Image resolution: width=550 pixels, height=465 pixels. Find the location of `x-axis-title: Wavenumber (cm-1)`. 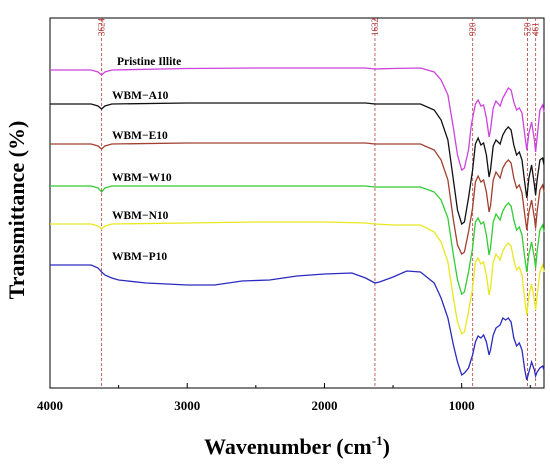

x-axis-title: Wavenumber (cm-1) is located at coordinates (297, 446).